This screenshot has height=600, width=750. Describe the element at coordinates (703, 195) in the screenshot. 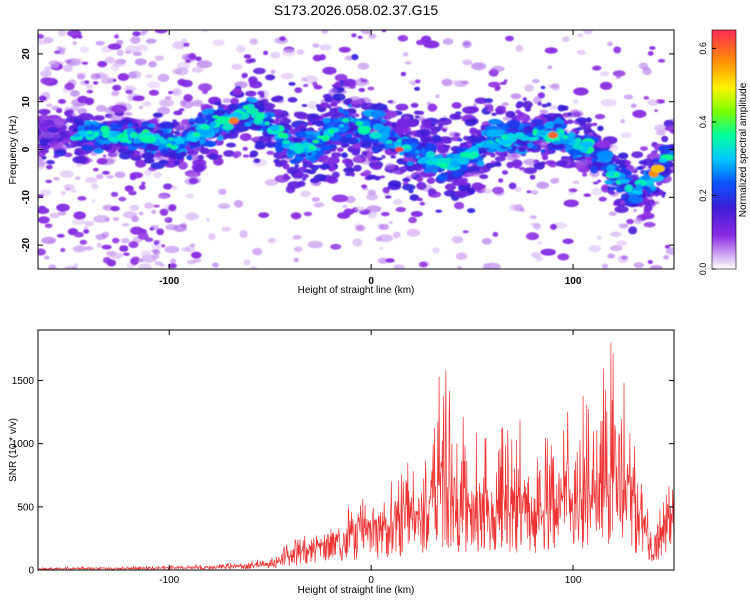

I see `colorbar-tick-label: 0.2` at that location.